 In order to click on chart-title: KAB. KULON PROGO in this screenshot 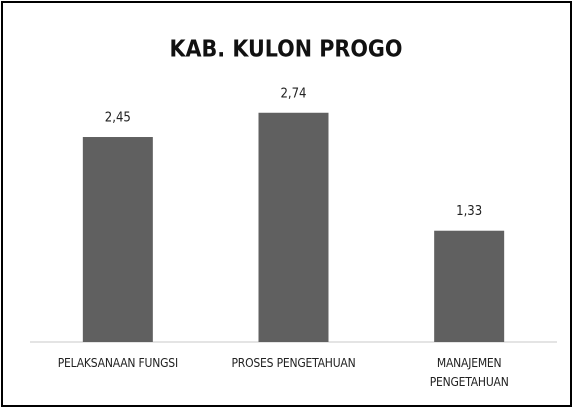, I will do `click(285, 50)`.